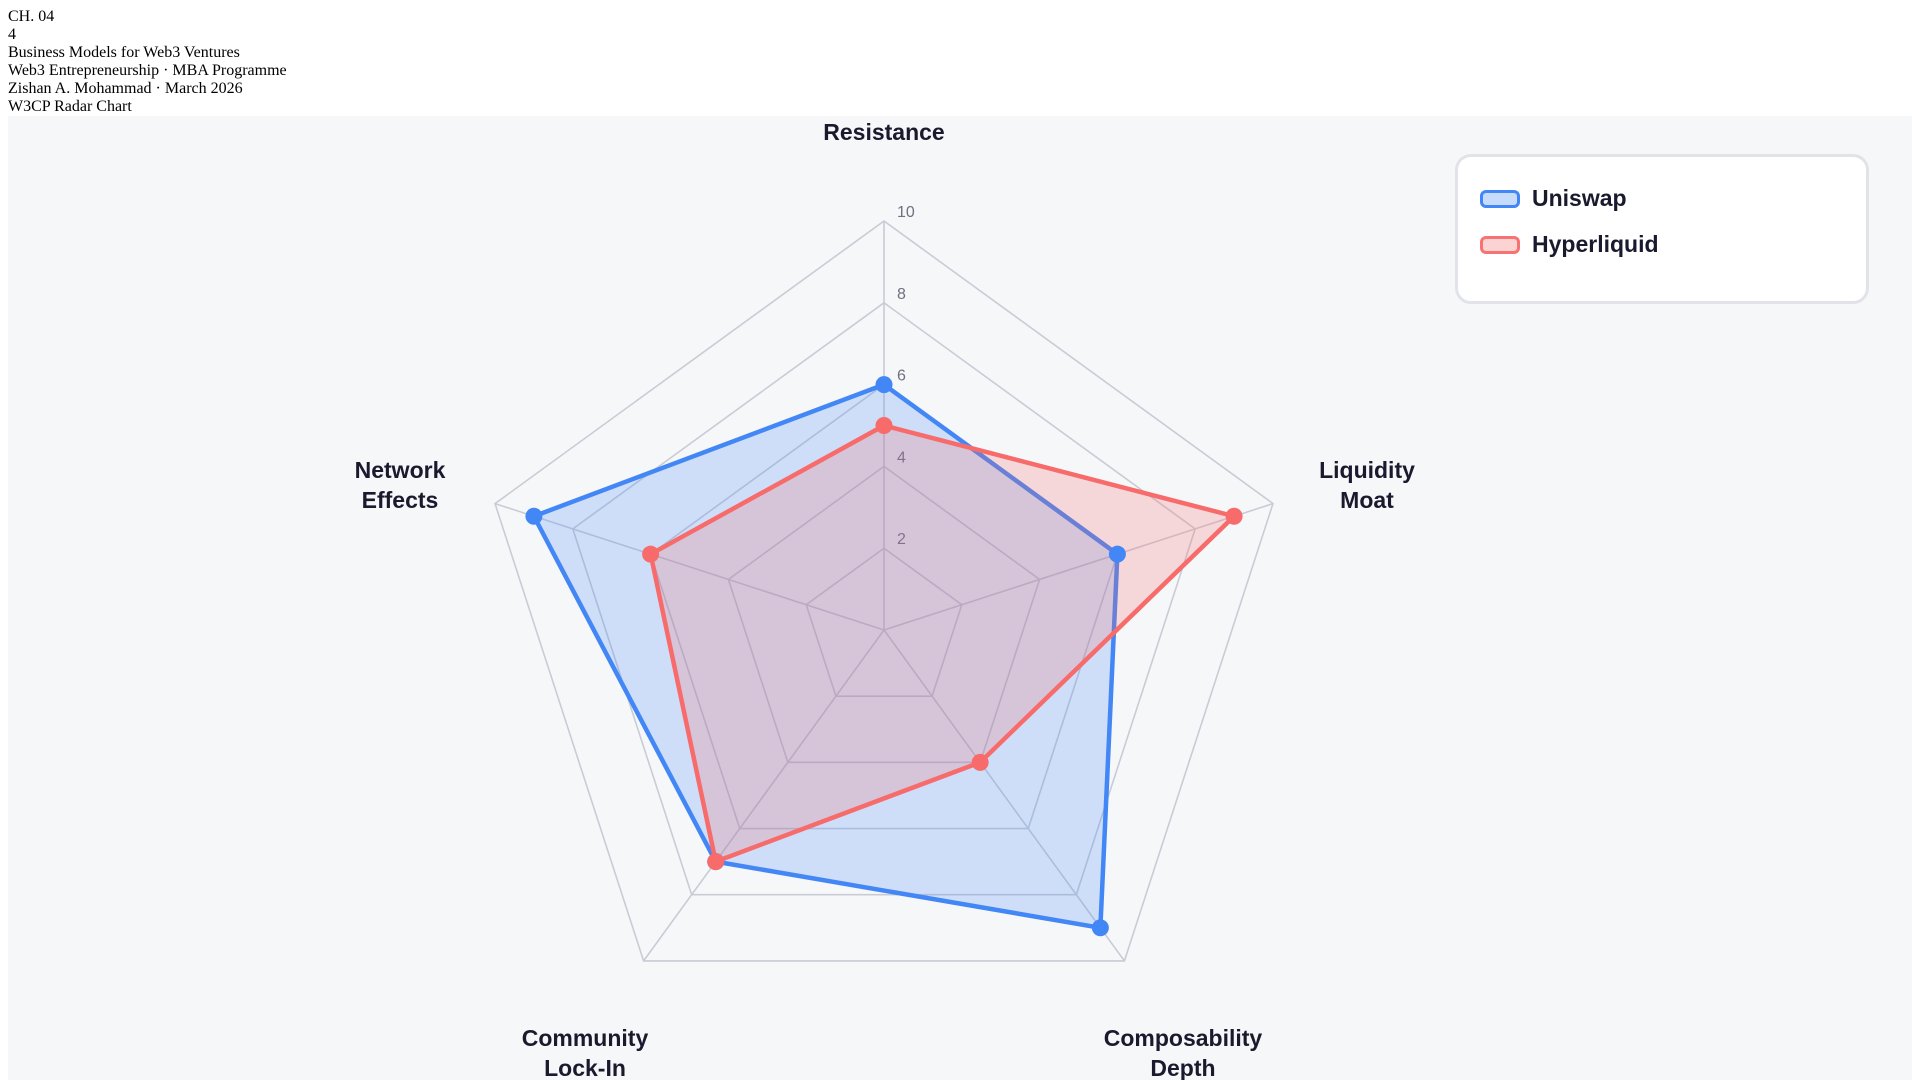  I want to click on legend-item-uniswap: Uniswap, so click(1553, 198).